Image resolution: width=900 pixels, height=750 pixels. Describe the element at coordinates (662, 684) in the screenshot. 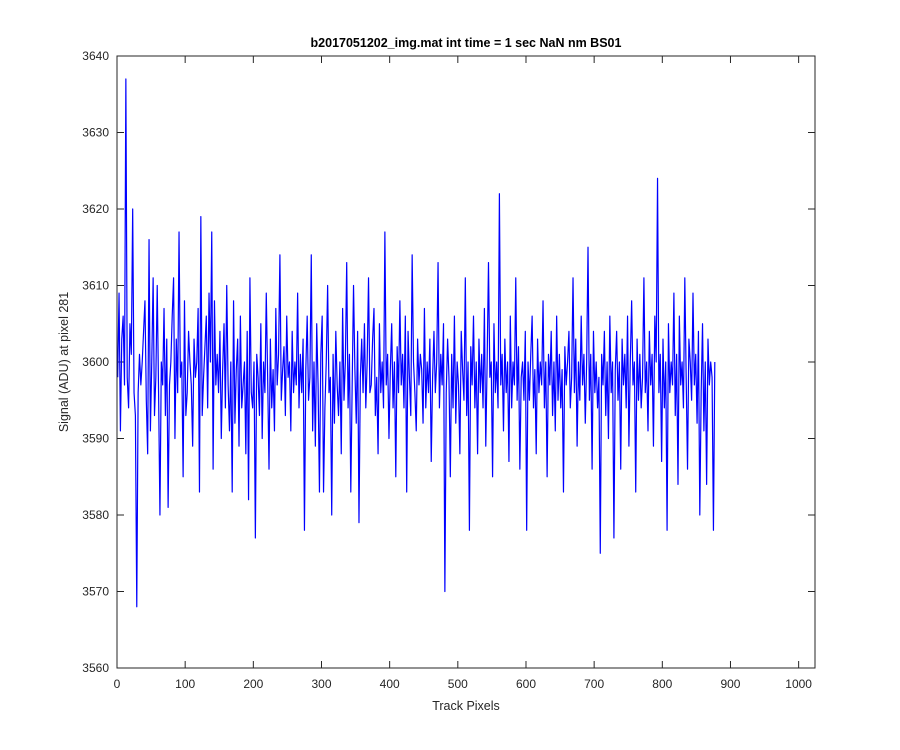

I see `x-tick-label: 800` at that location.